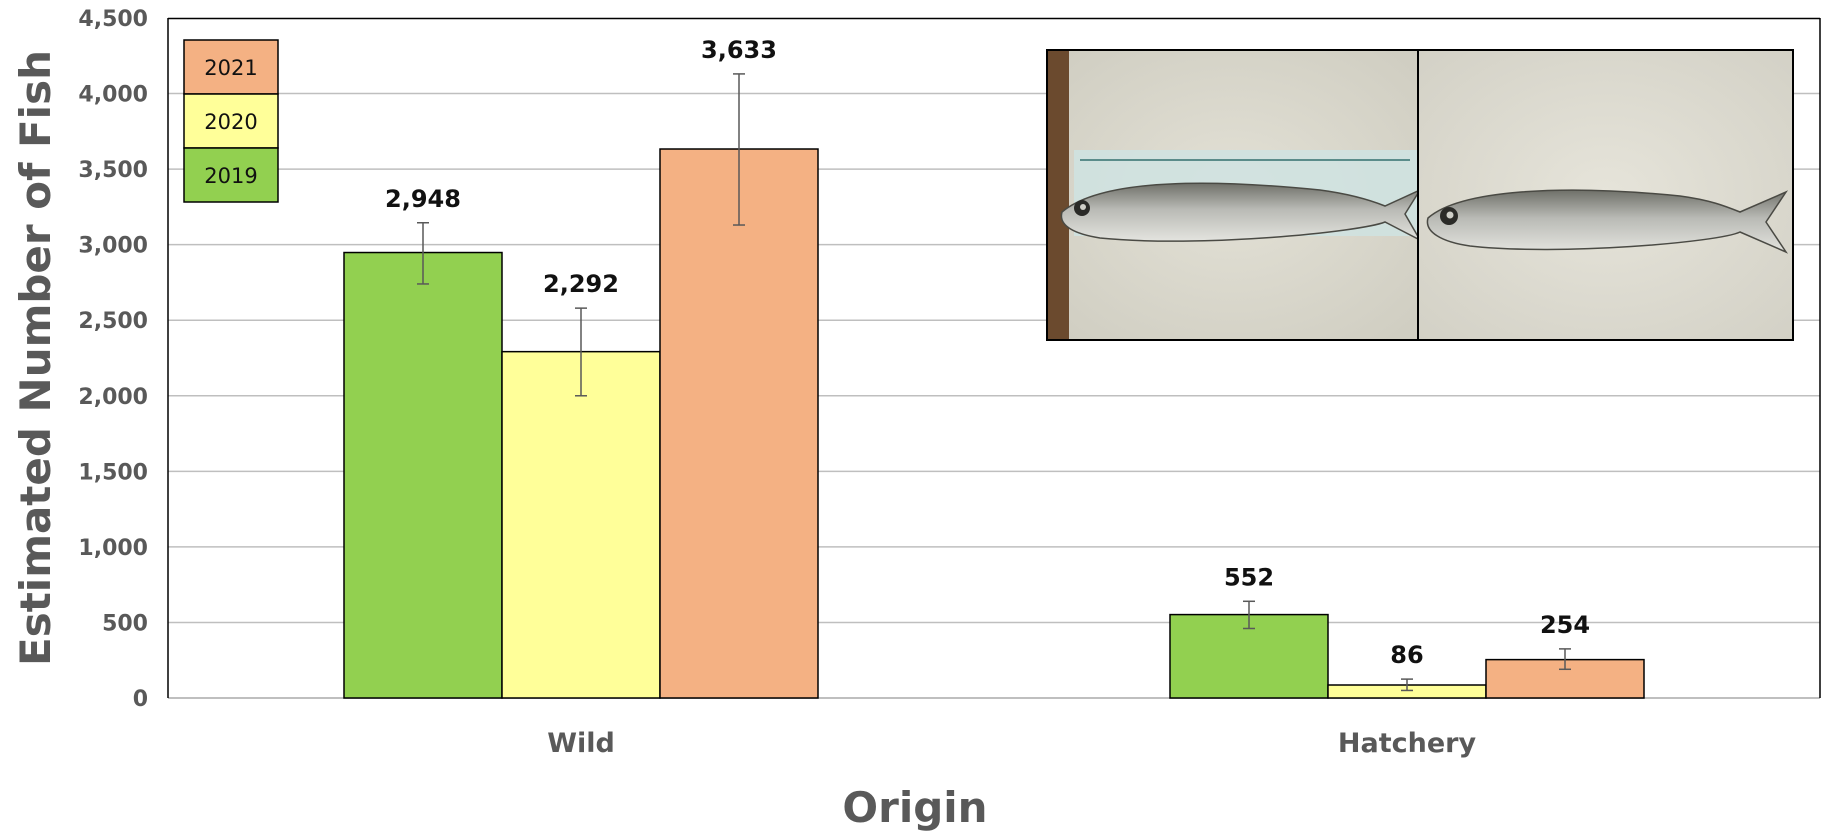  What do you see at coordinates (1249, 577) in the screenshot?
I see `data-label: 552` at bounding box center [1249, 577].